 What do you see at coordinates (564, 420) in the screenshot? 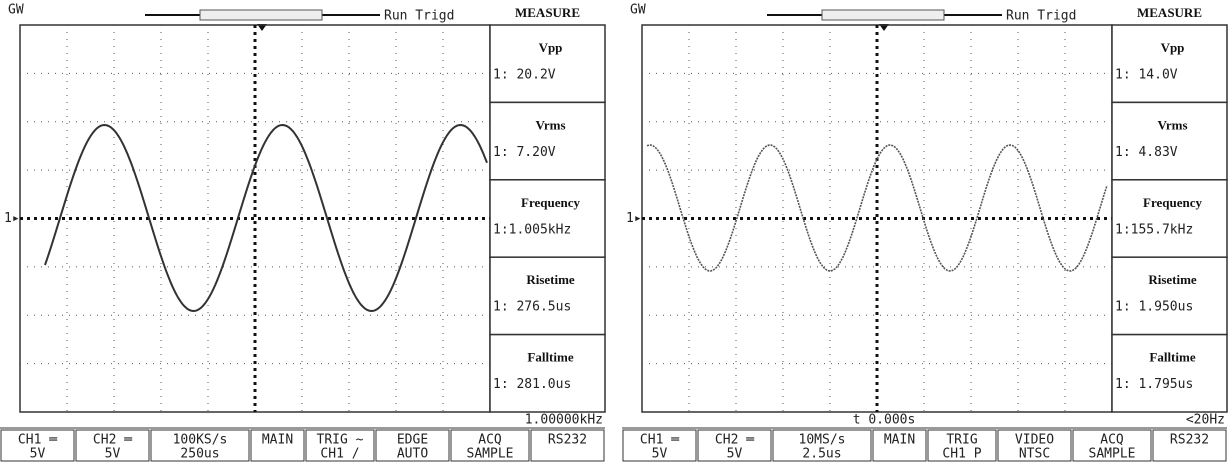
I see `frequency-readout: 1.00000kHz` at bounding box center [564, 420].